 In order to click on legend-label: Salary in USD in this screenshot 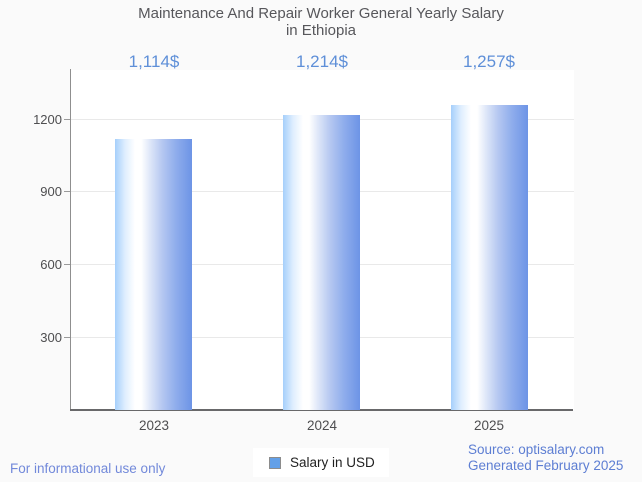, I will do `click(332, 462)`.